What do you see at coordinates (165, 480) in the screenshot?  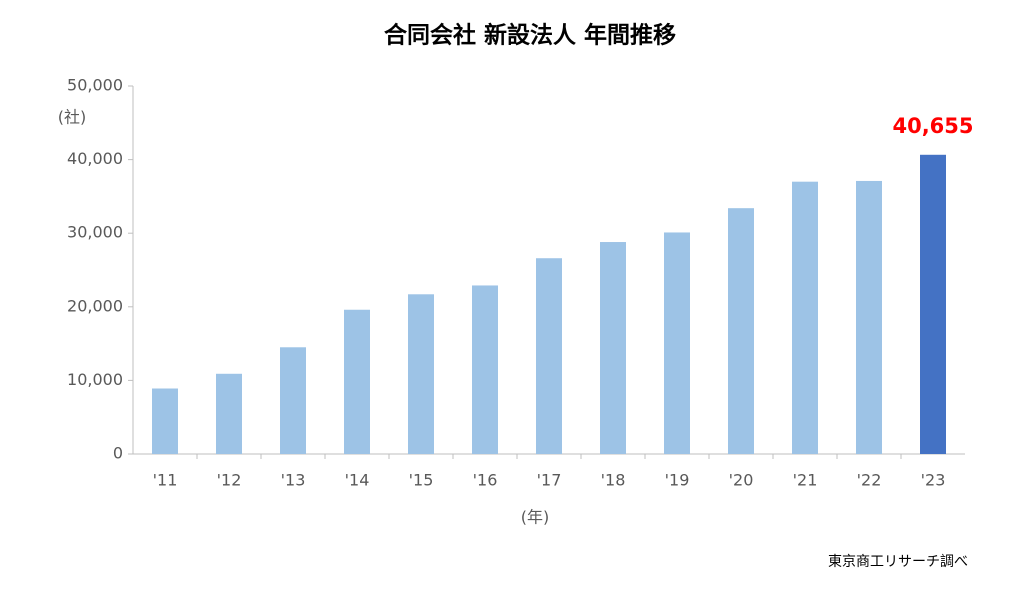 I see `x-tick-label: '11` at bounding box center [165, 480].